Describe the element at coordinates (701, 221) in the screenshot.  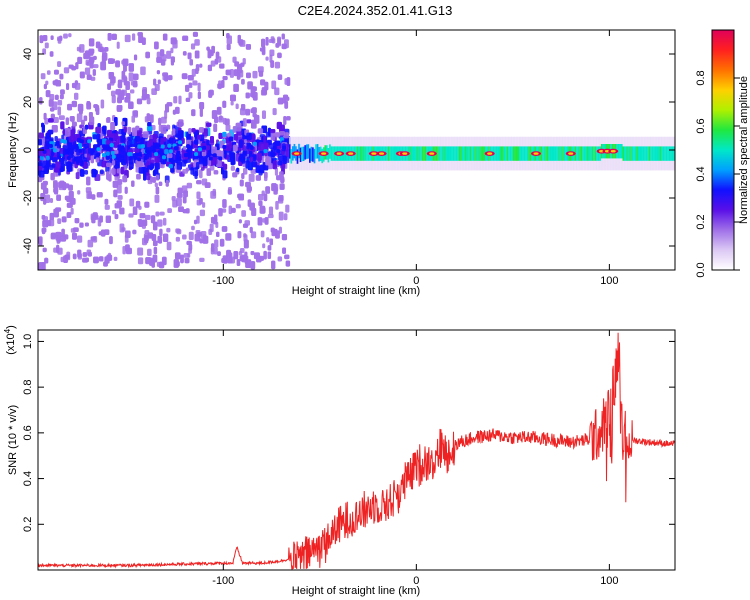
I see `colorbar-tick-label: 0.2` at that location.